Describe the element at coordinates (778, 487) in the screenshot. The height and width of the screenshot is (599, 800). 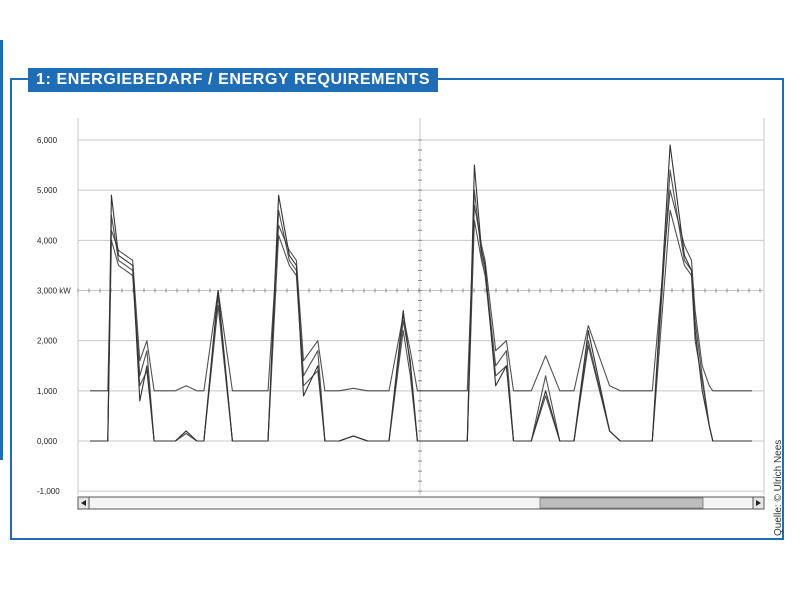
I see `source-credit: Quelle: © Ulrich Nees` at that location.